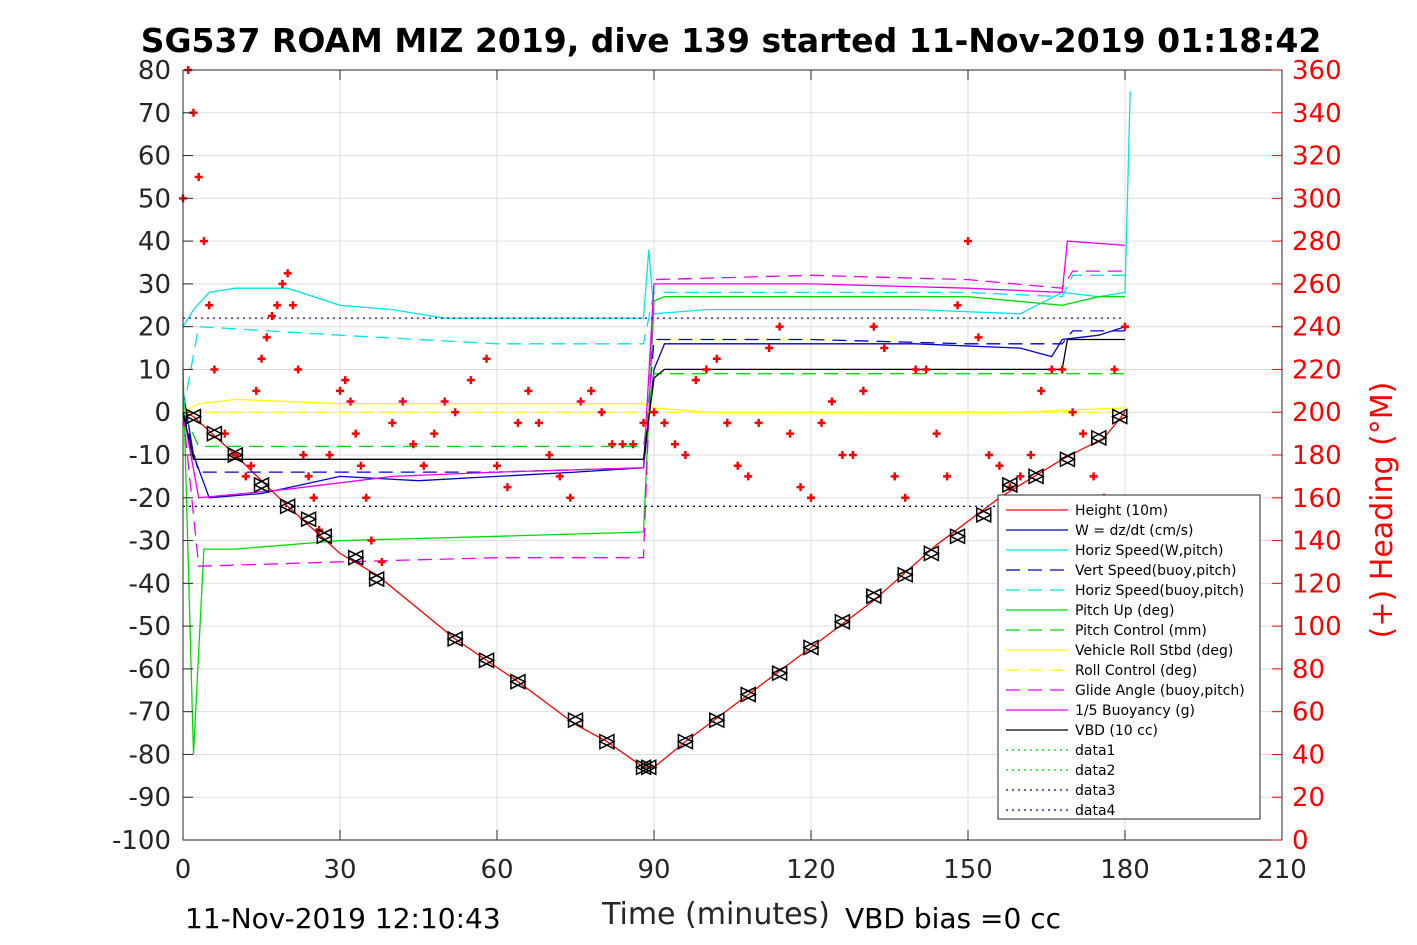 The image size is (1417, 945). Describe the element at coordinates (150, 627) in the screenshot. I see `y-tick-label: -50` at that location.